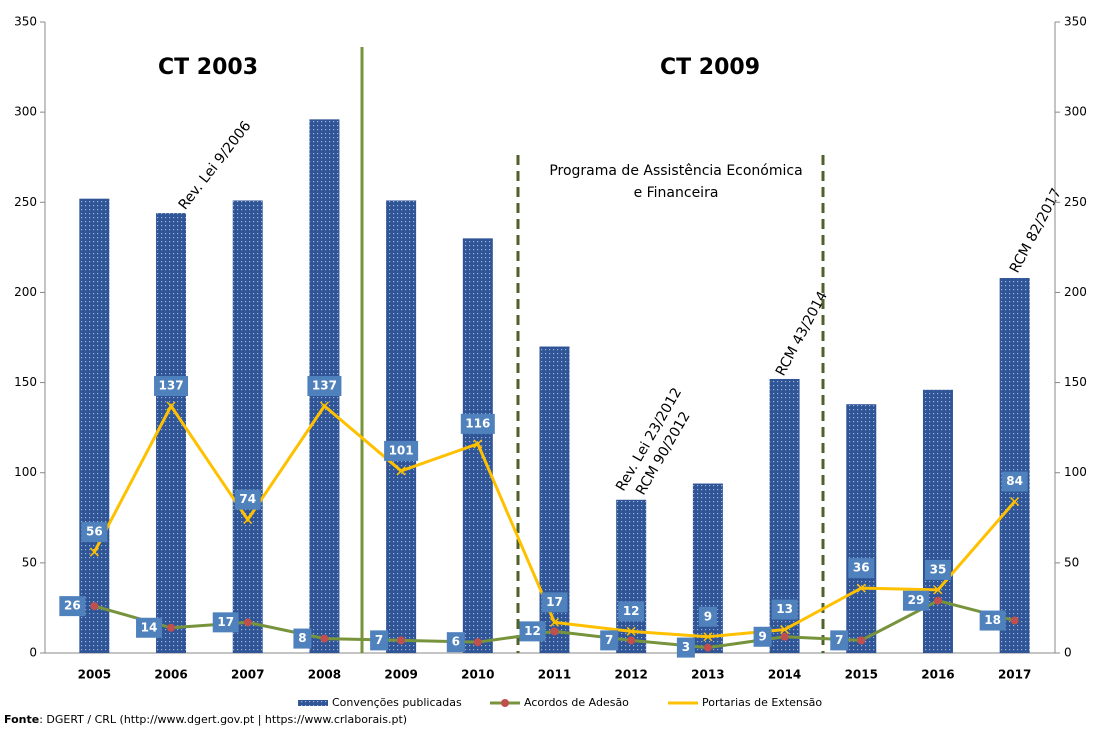  What do you see at coordinates (1075, 22) in the screenshot?
I see `y2-tick-label: 350` at bounding box center [1075, 22].